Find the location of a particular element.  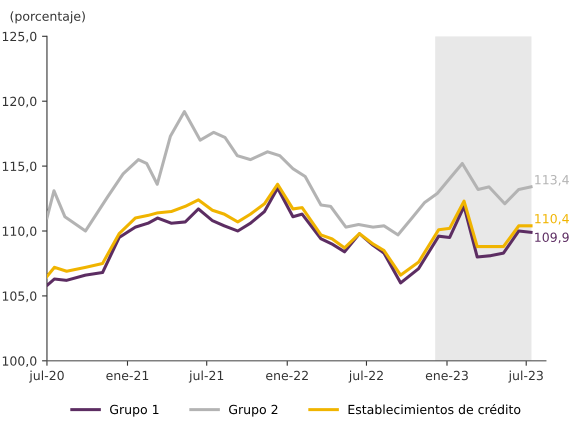

legend-label: Grupo 1 is located at coordinates (134, 410).